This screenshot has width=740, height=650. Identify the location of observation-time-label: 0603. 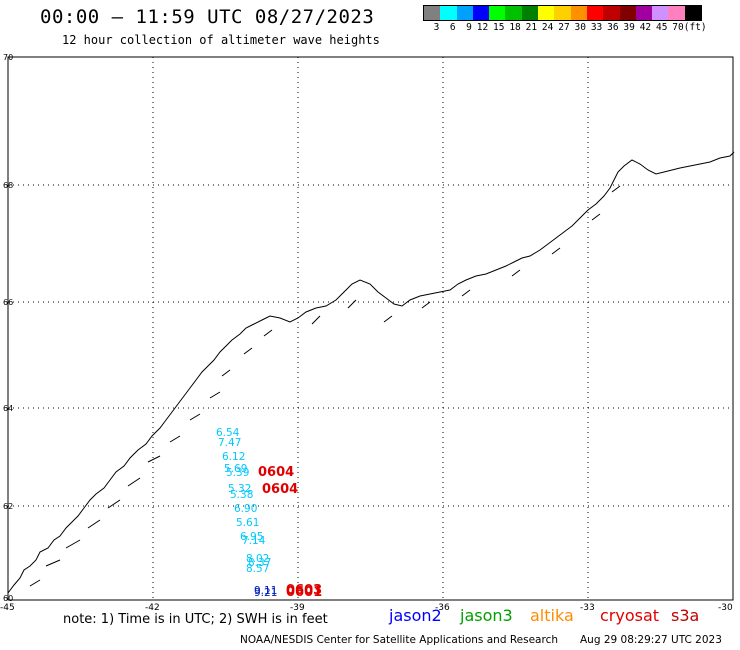
(304, 590).